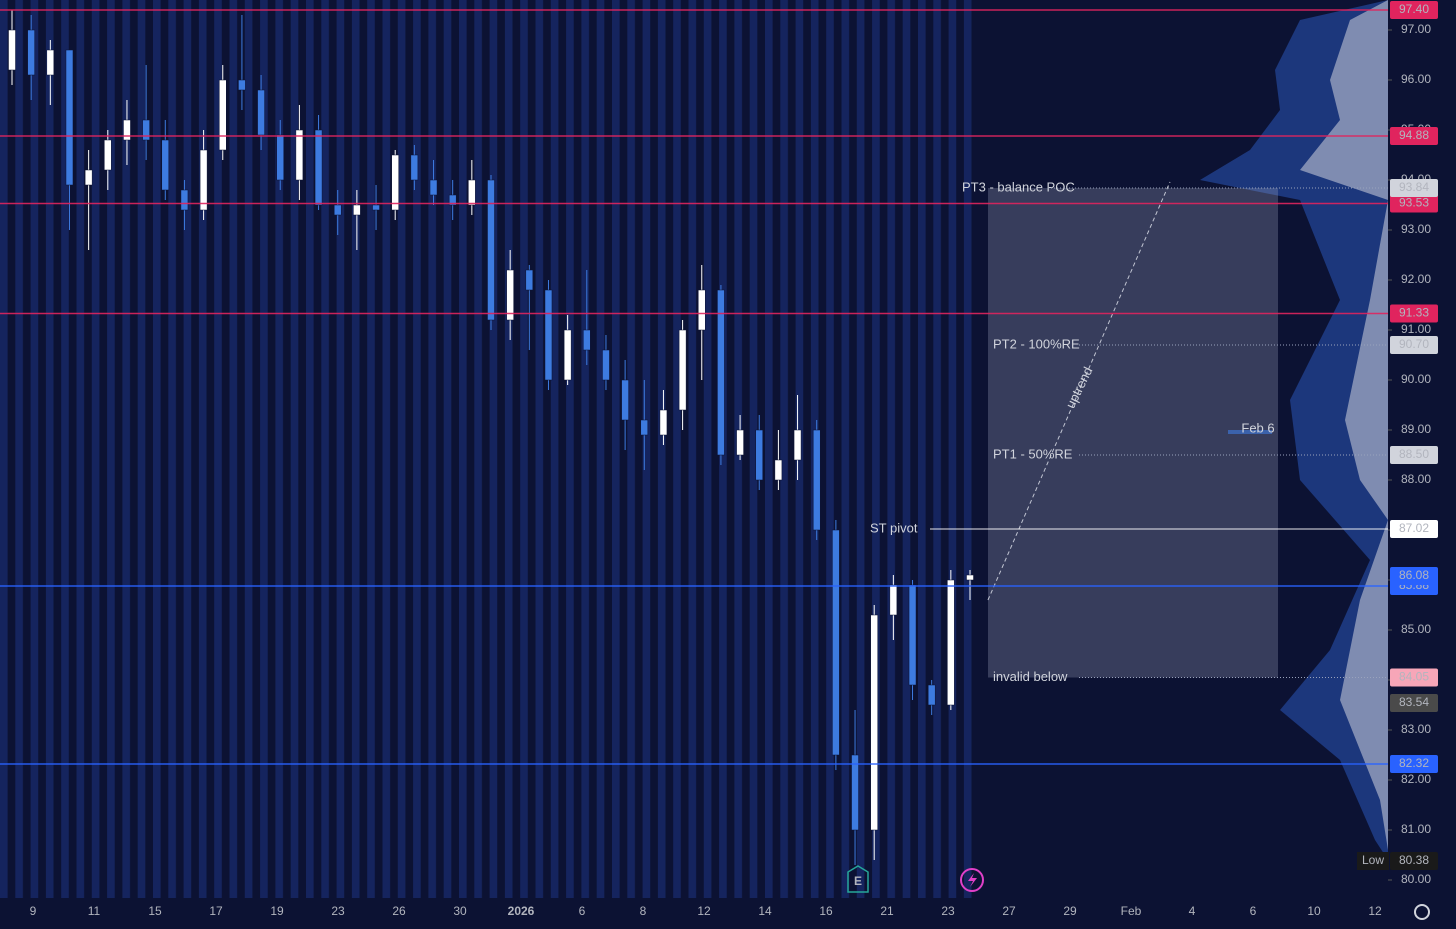 The height and width of the screenshot is (929, 1456). I want to click on volume-profile, so click(1294, 430).